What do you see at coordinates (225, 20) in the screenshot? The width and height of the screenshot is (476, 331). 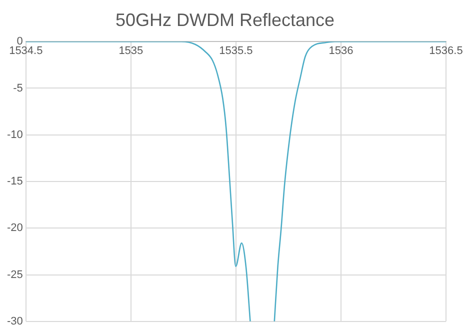 I see `chart-title: 50GHz DWDM Reflectance` at bounding box center [225, 20].